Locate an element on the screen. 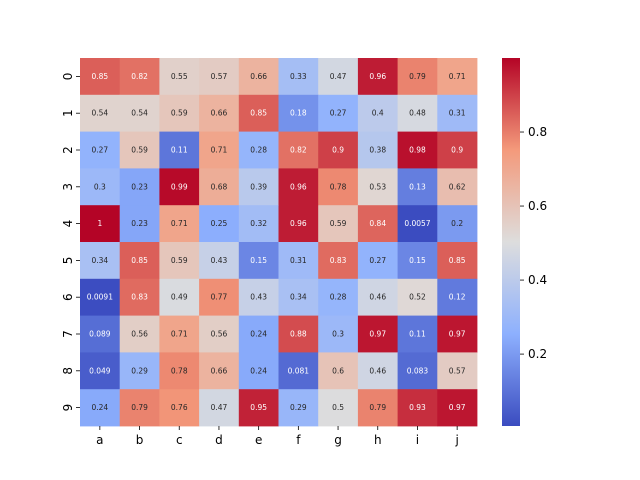  x-axis-ticks: a b c d e f g h i j is located at coordinates (277, 436).